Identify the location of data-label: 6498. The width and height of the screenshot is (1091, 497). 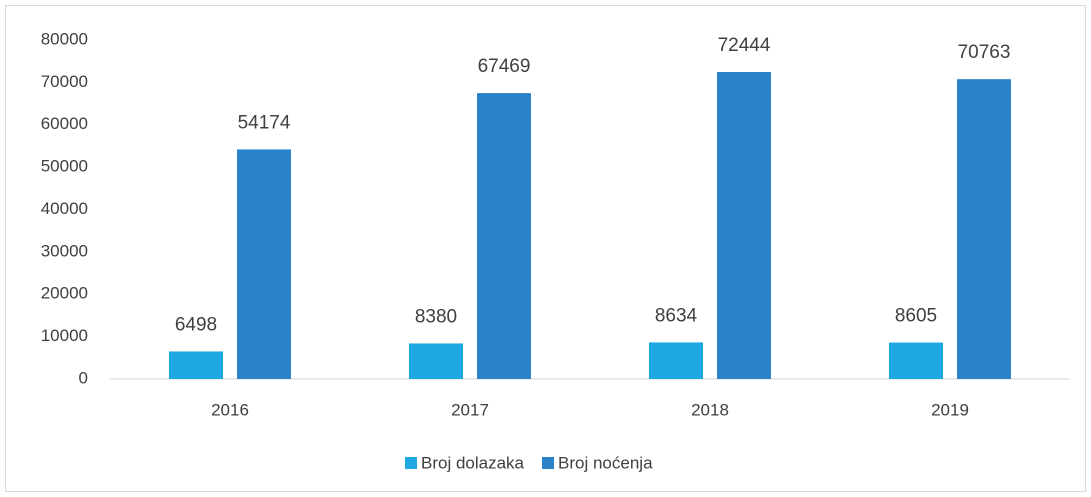
(196, 324).